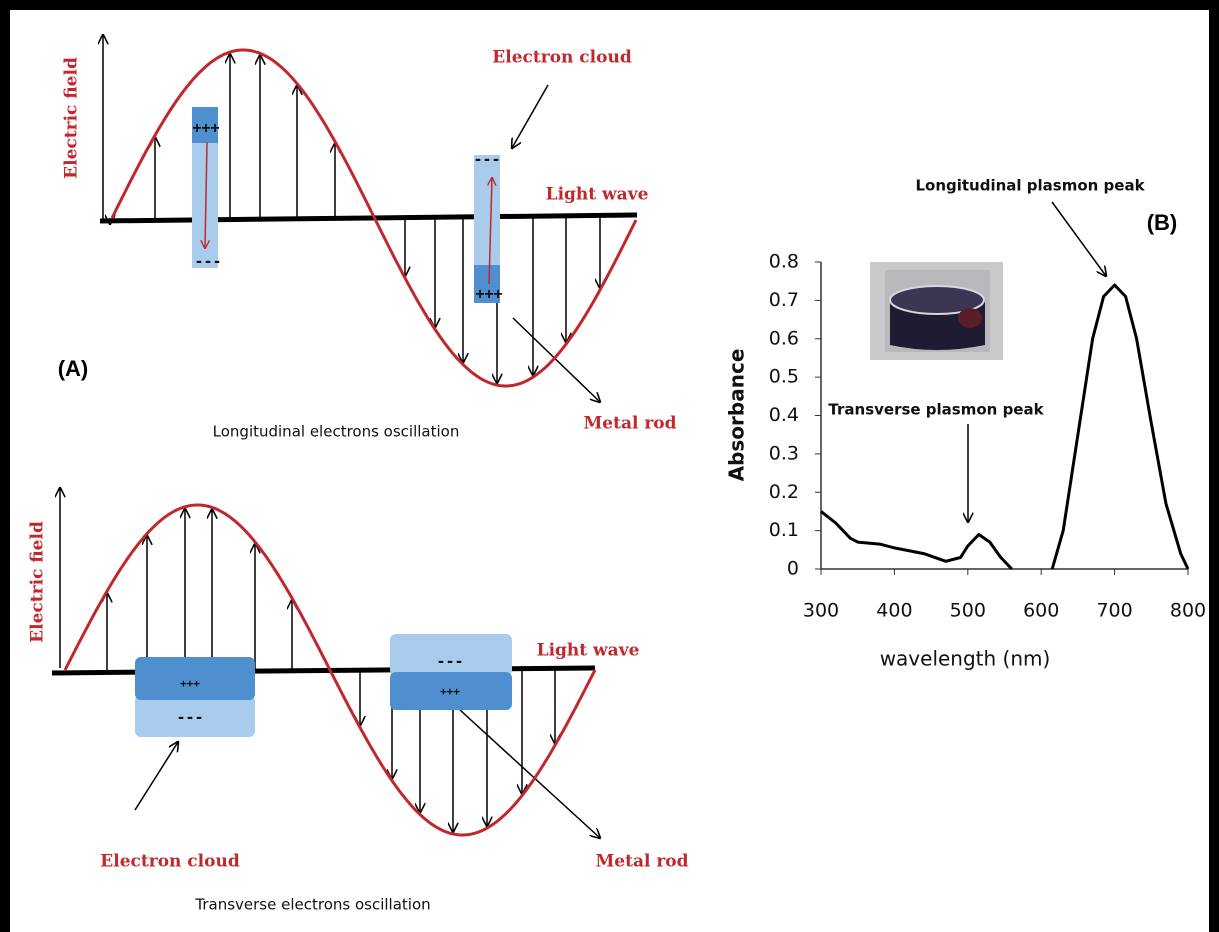 The height and width of the screenshot is (932, 1219). Describe the element at coordinates (784, 492) in the screenshot. I see `y-tick-label: 0.2` at that location.